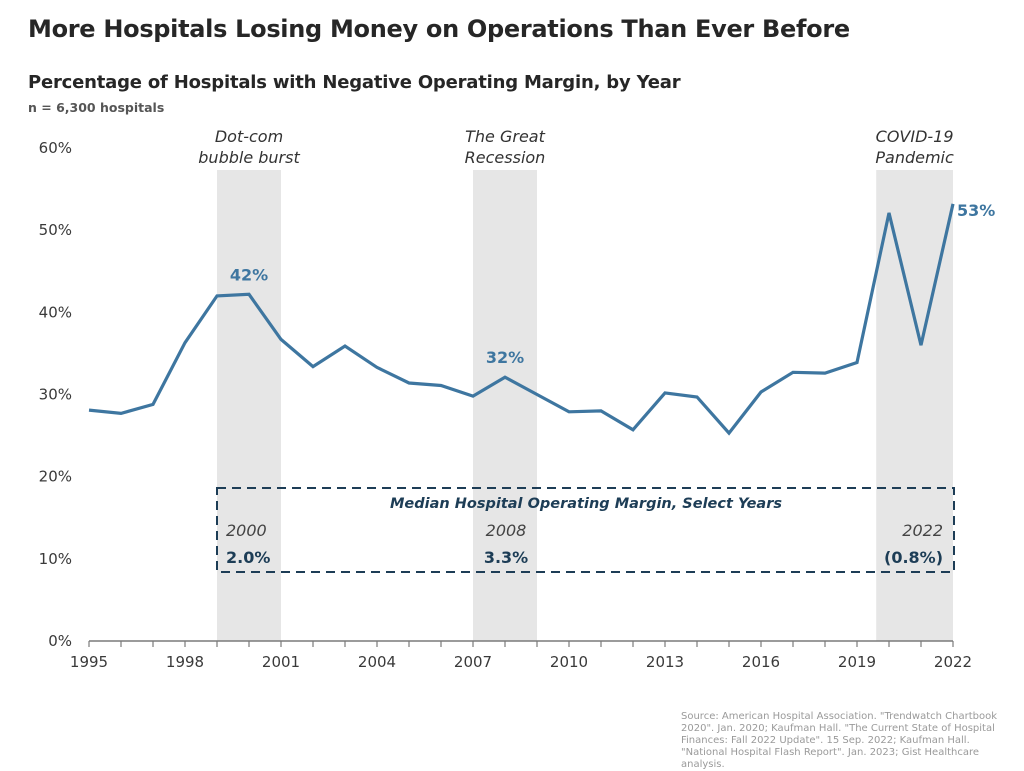  Describe the element at coordinates (857, 662) in the screenshot. I see `x-tick-label: 2019` at that location.